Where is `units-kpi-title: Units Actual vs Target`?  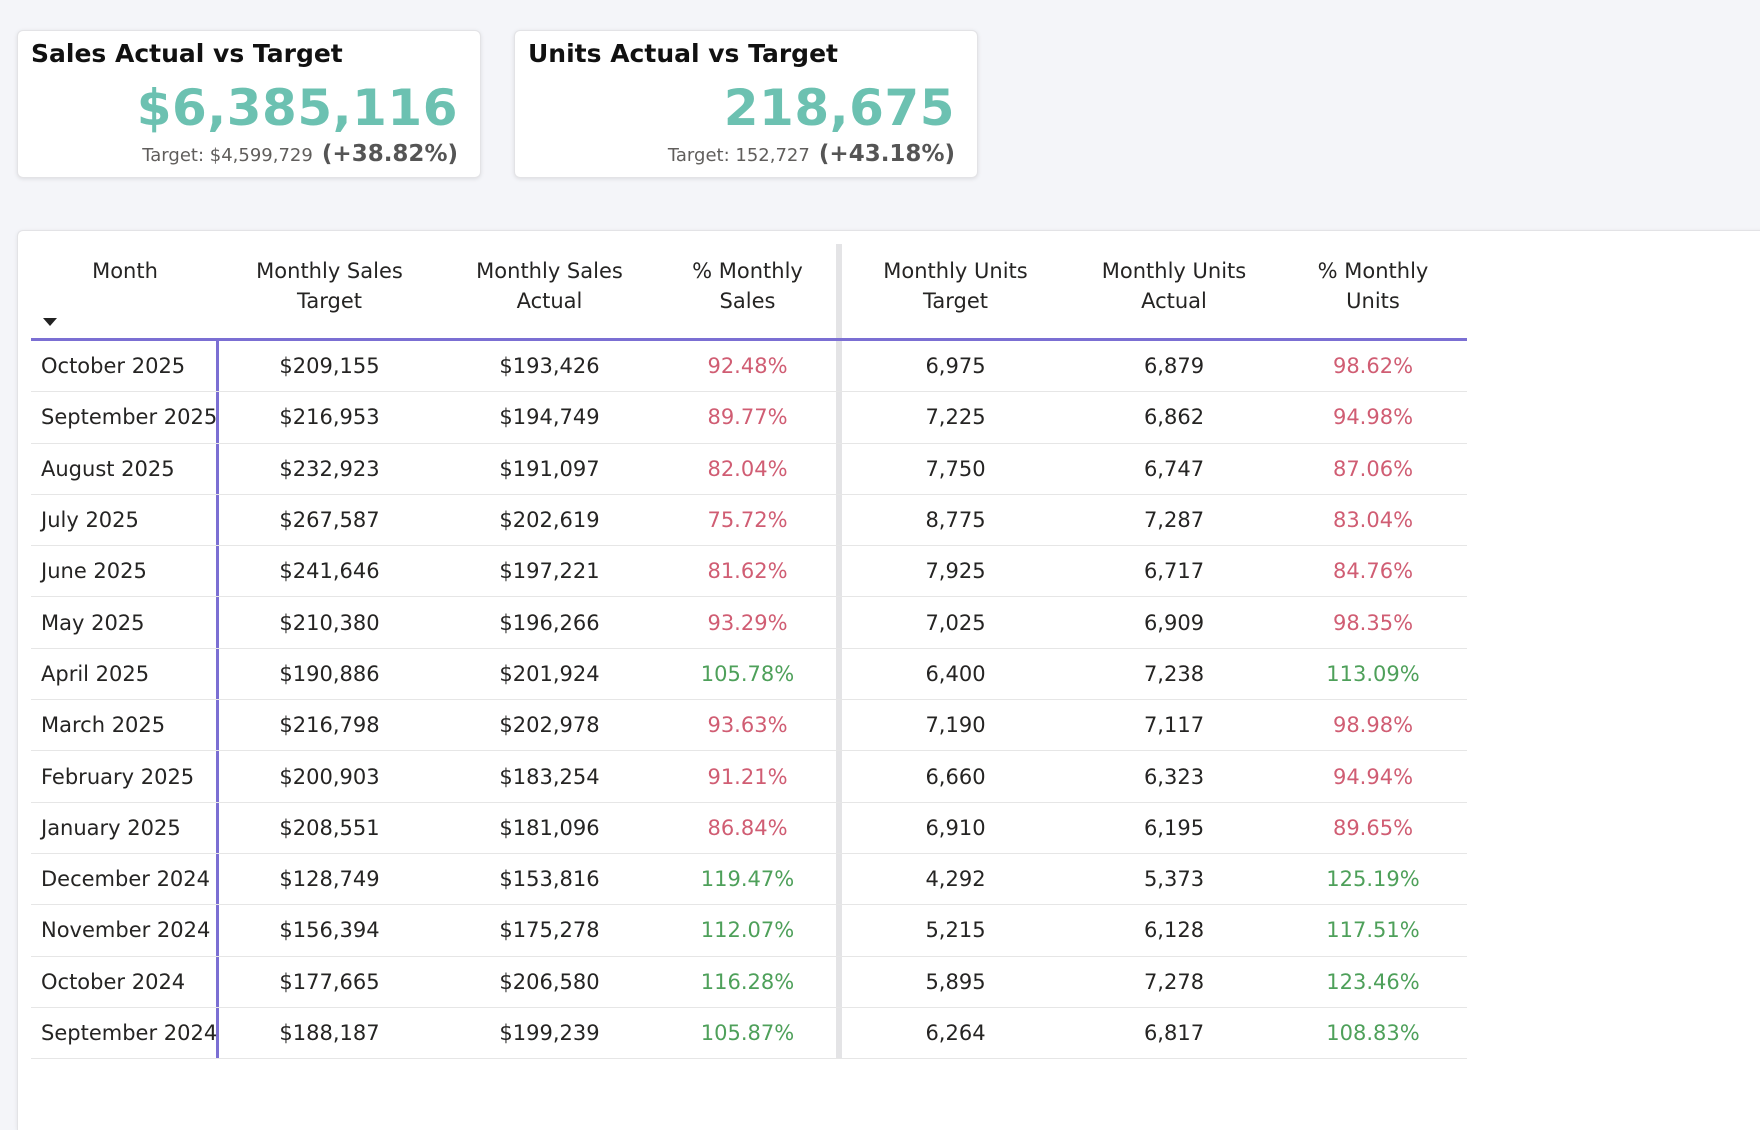 units-kpi-title: Units Actual vs Target is located at coordinates (683, 53).